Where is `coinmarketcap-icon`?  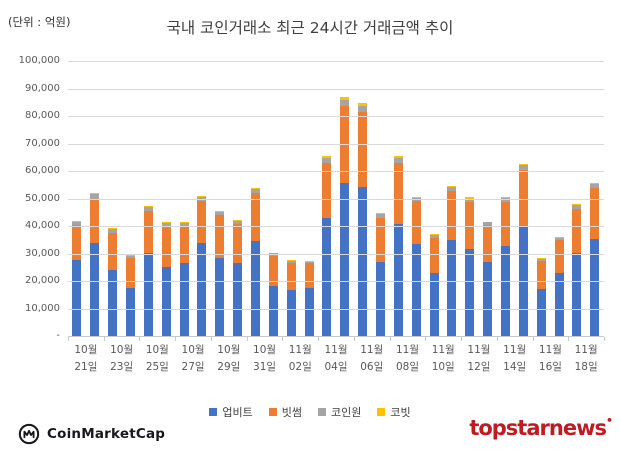
coinmarketcap-icon is located at coordinates (29, 434).